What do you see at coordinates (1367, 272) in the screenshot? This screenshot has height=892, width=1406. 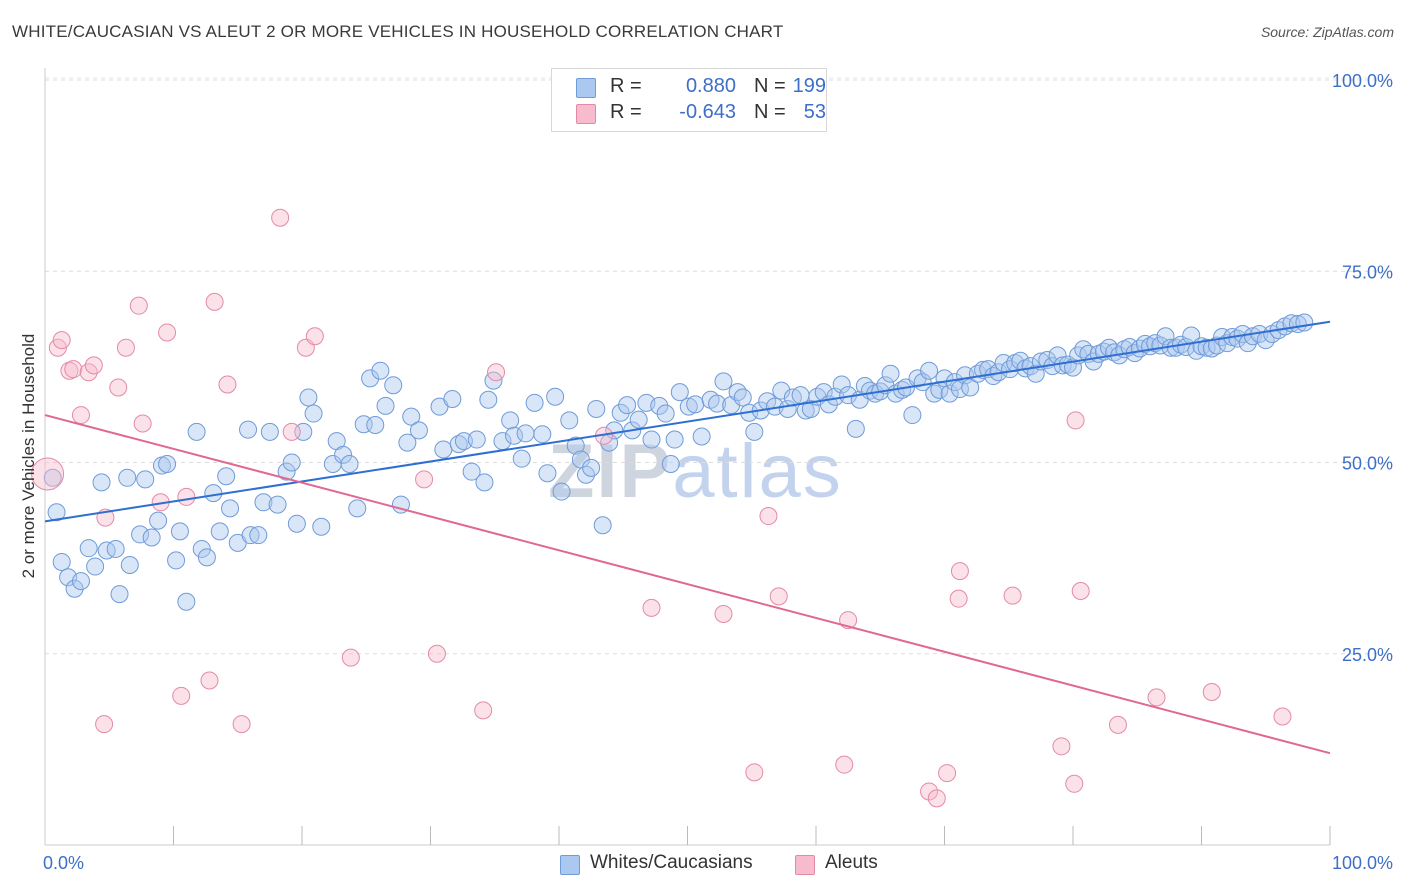 I see `y-tick-label: 75.0%` at bounding box center [1367, 272].